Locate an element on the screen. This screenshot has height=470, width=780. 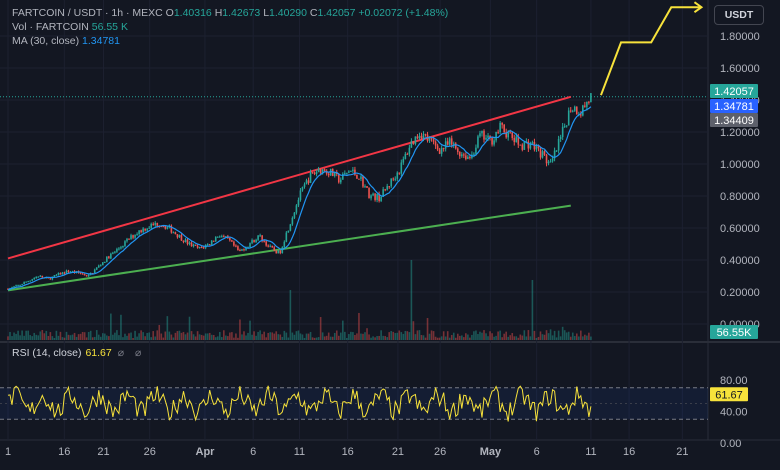
price-tag-label: 1.34781 is located at coordinates (734, 107).